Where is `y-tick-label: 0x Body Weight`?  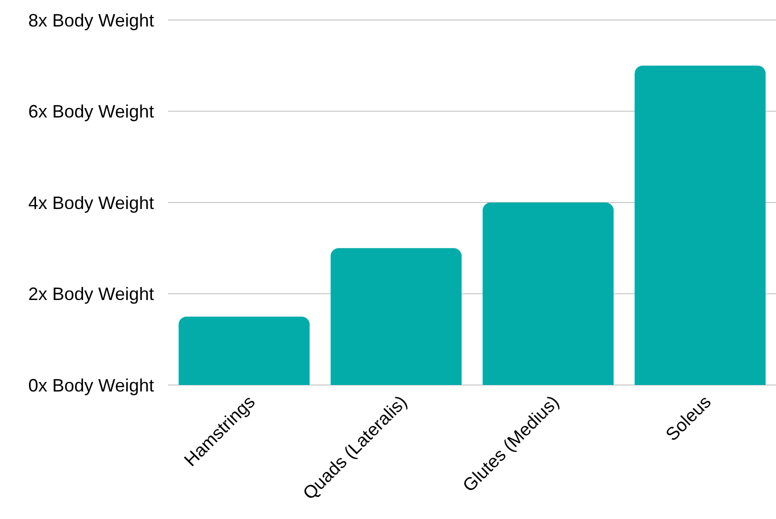 y-tick-label: 0x Body Weight is located at coordinates (91, 385).